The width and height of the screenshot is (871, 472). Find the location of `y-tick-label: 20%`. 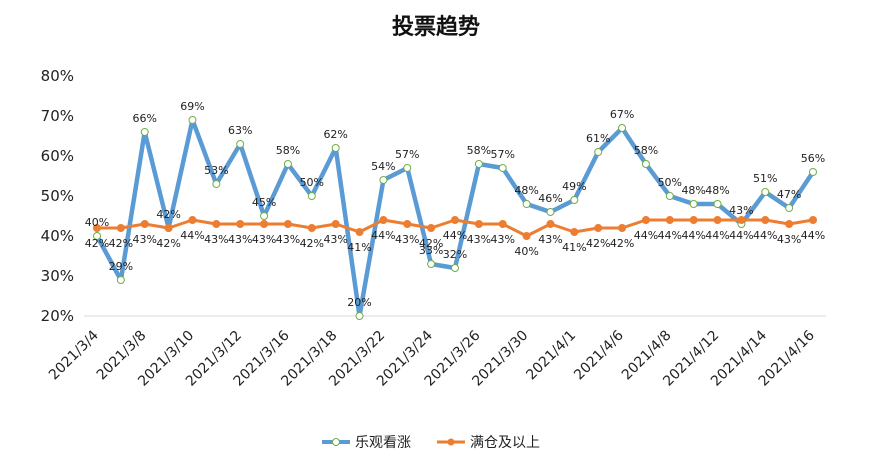

y-tick-label: 20% is located at coordinates (57, 316).